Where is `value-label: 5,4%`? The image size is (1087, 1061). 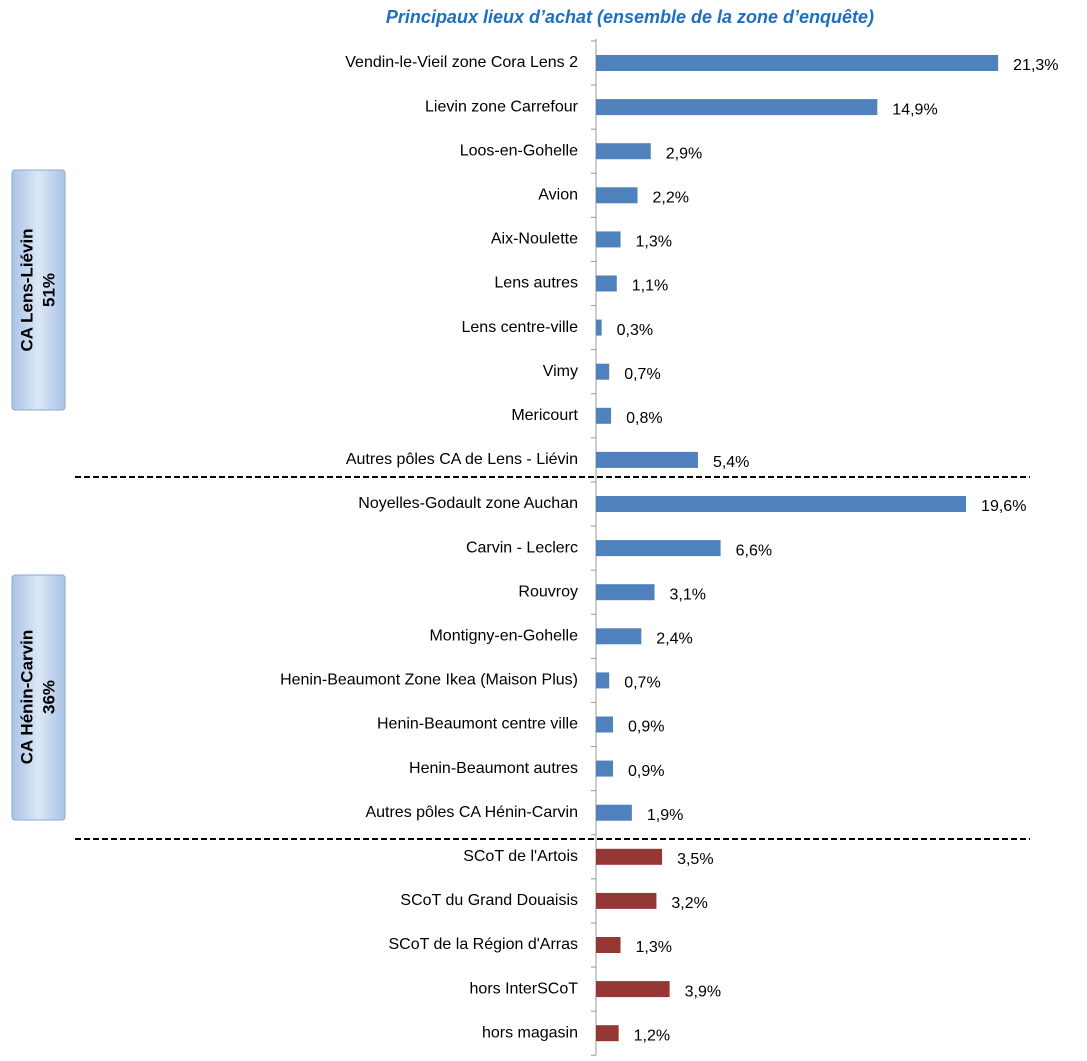 value-label: 5,4% is located at coordinates (731, 462).